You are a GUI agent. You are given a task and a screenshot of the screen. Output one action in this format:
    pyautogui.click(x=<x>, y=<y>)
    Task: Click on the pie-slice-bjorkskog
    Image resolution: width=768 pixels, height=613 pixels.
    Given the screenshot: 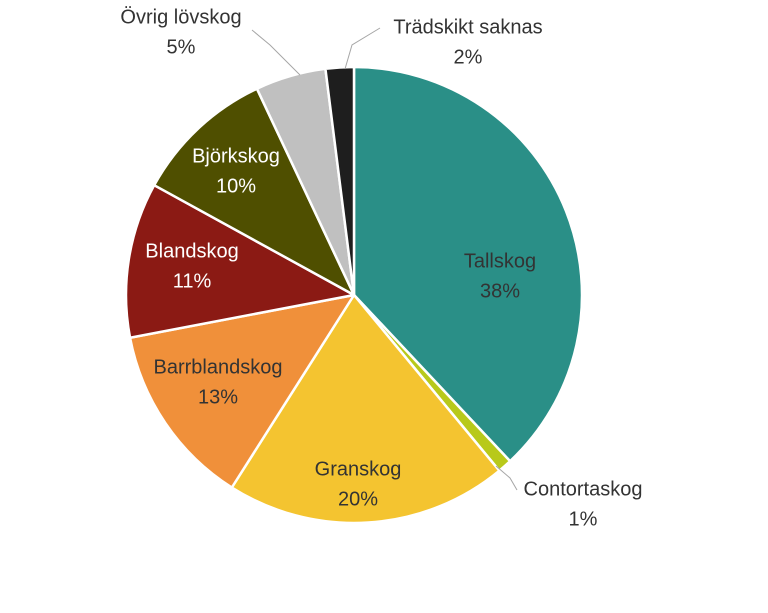 What is the action you would take?
    pyautogui.click(x=254, y=192)
    